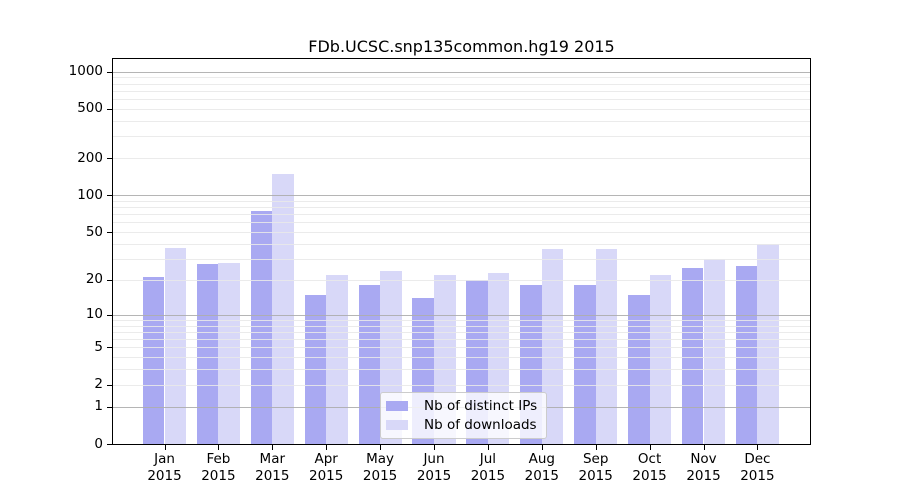 The image size is (900, 500). I want to click on x-tick-label-jun: Jun 2015, so click(434, 467).